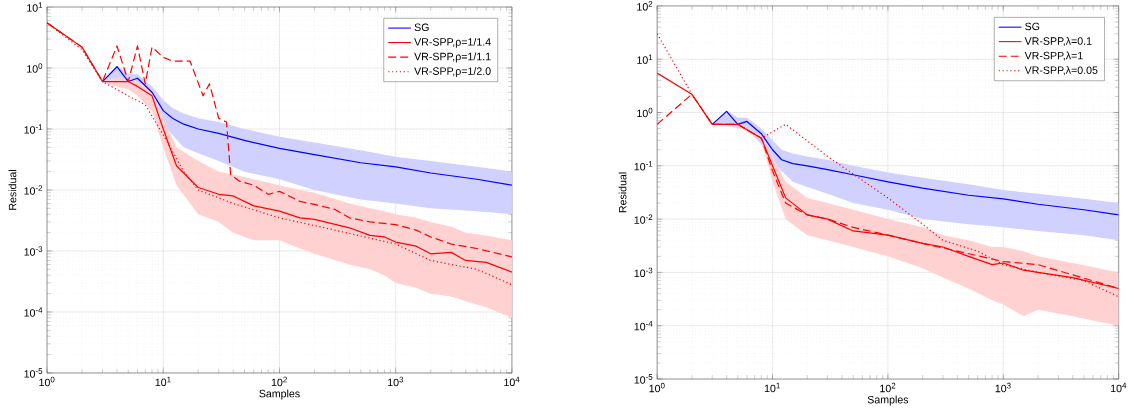 This screenshot has height=418, width=1133. What do you see at coordinates (452, 72) in the screenshot?
I see `legend-label: VR-SPP,ρ=1/2.0` at bounding box center [452, 72].